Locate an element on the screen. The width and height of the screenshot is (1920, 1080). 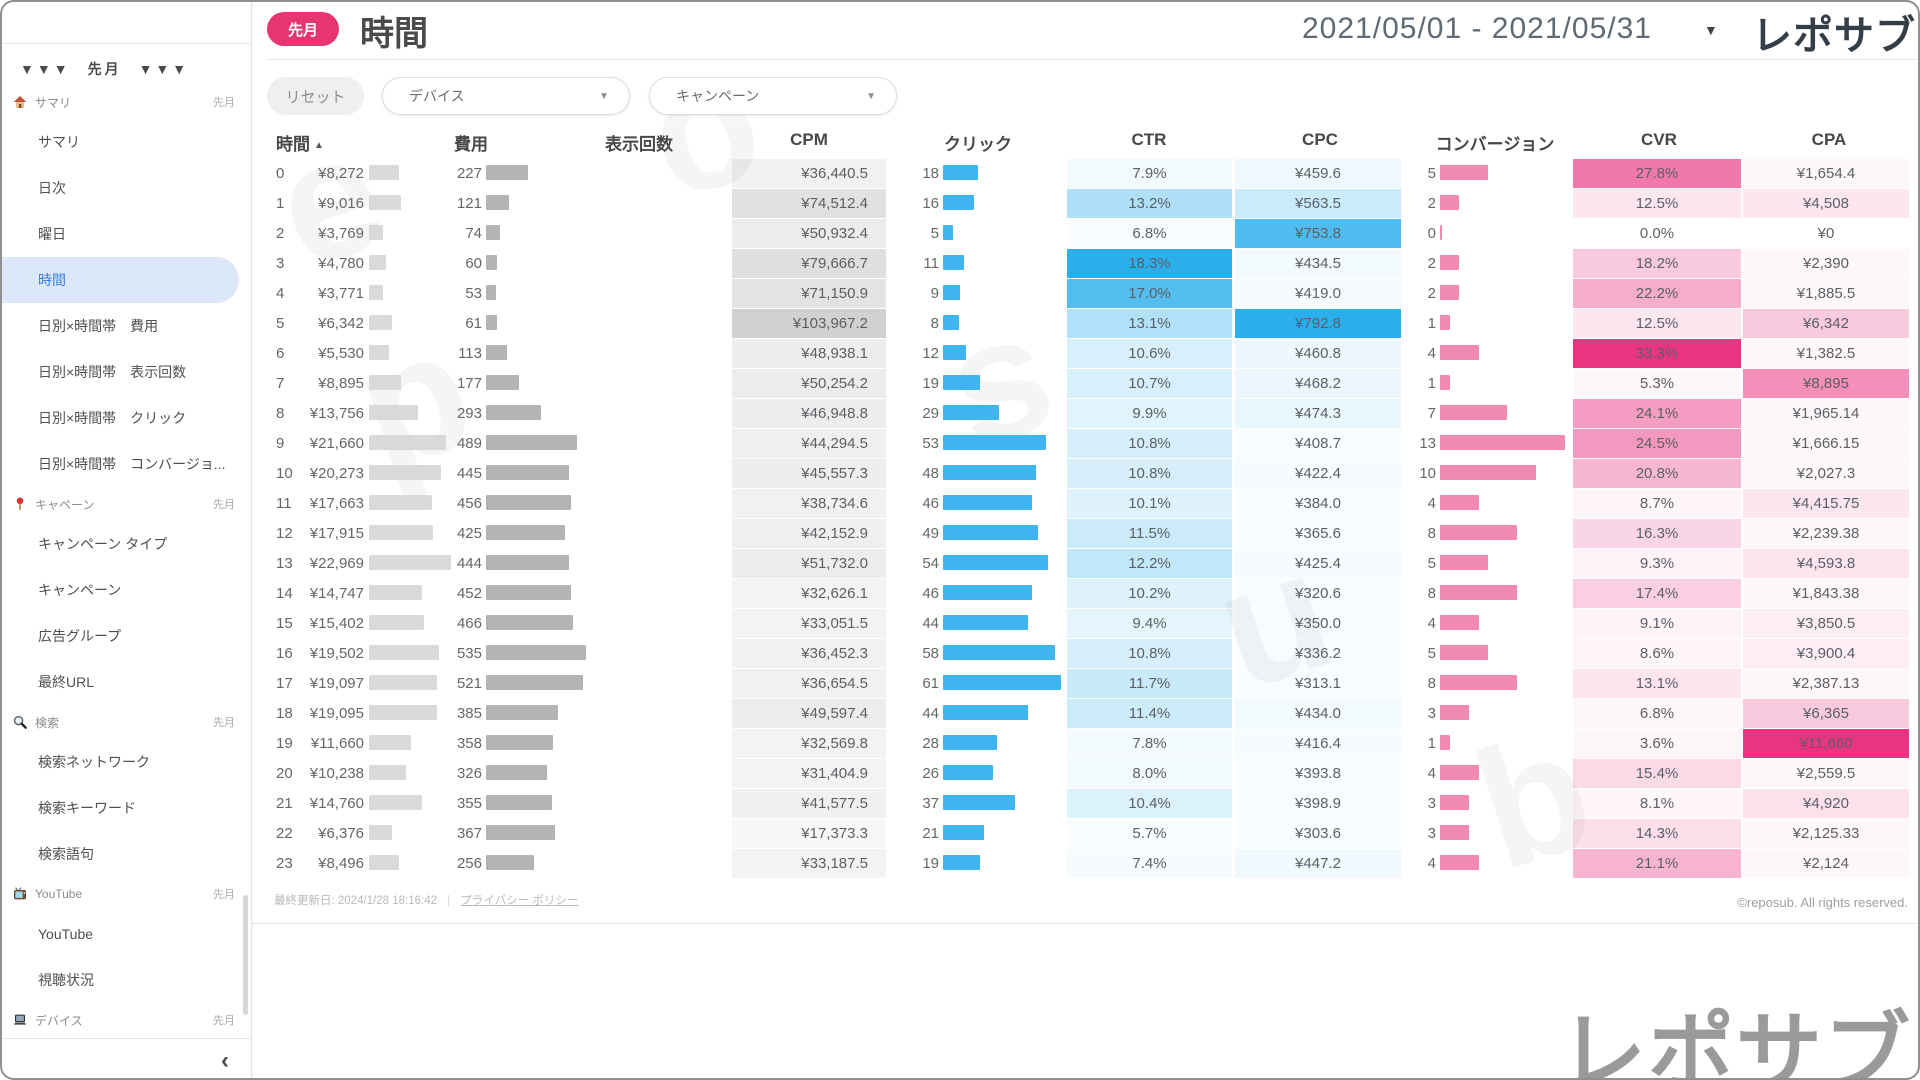
cpc-cell: ¥563.5 is located at coordinates (1318, 203).